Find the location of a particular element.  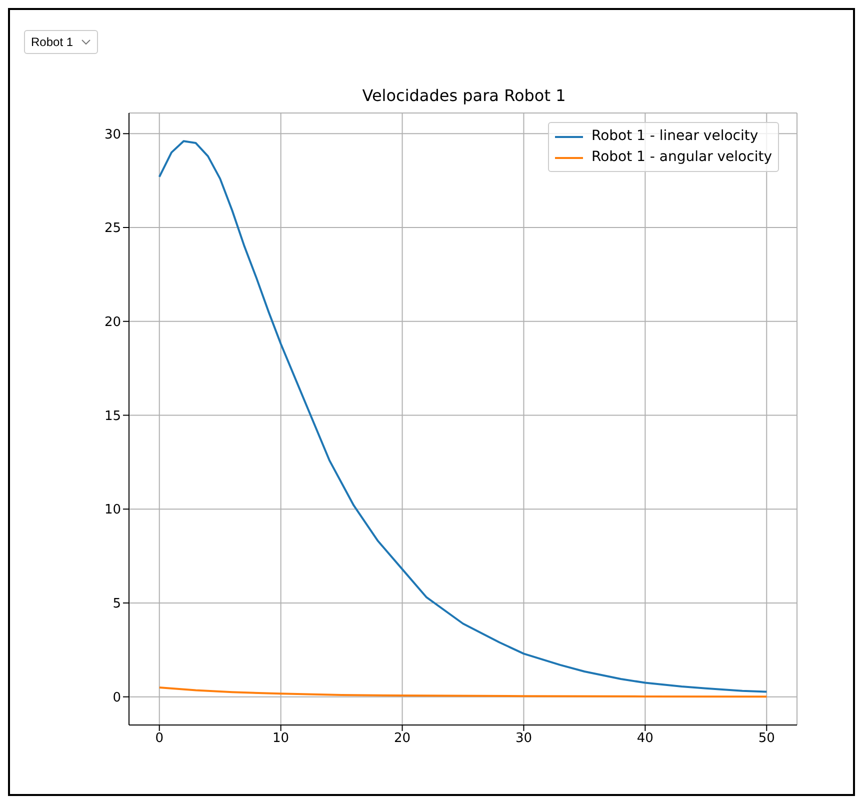

chart-title: Velocidades para Robot 1 is located at coordinates (464, 95).